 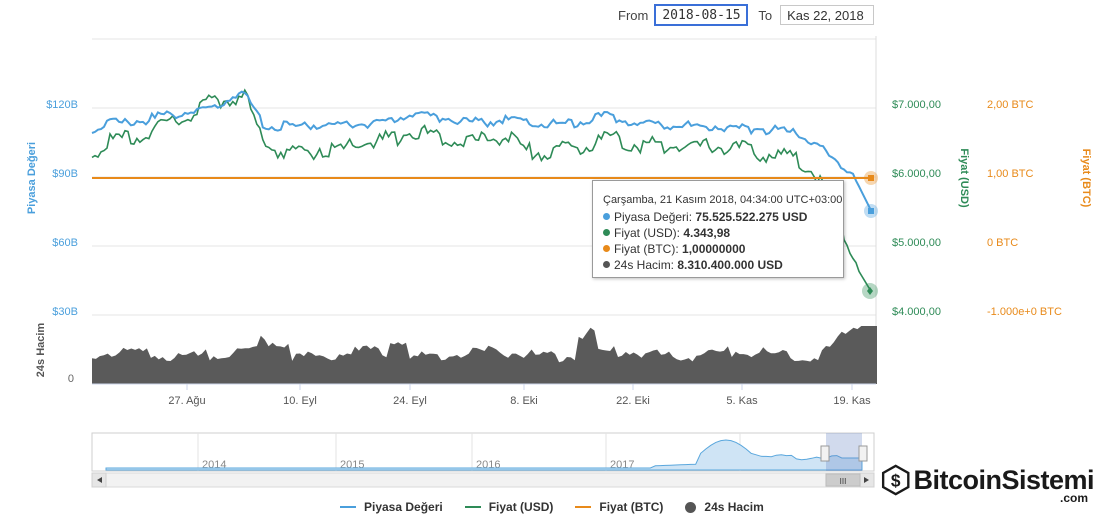 What do you see at coordinates (742, 401) in the screenshot?
I see `x-tick-label: 5. Kas` at bounding box center [742, 401].